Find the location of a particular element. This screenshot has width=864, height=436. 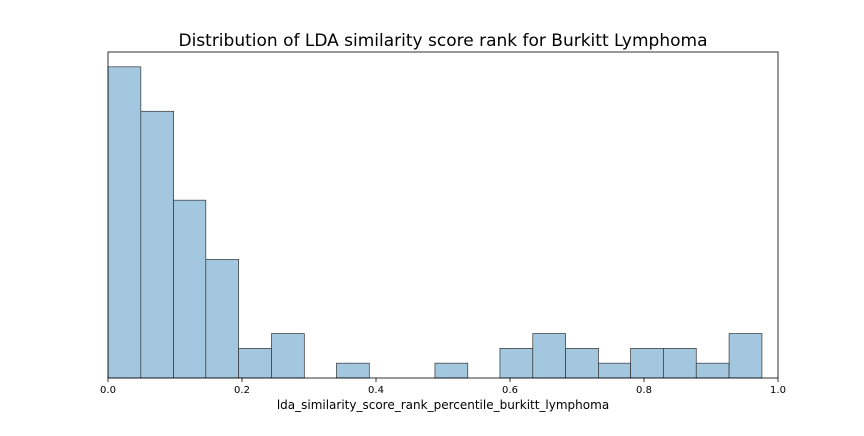

x-axis-ticks: 0.0 0.2 0.4 0.6 0.8 1.0 is located at coordinates (443, 387).